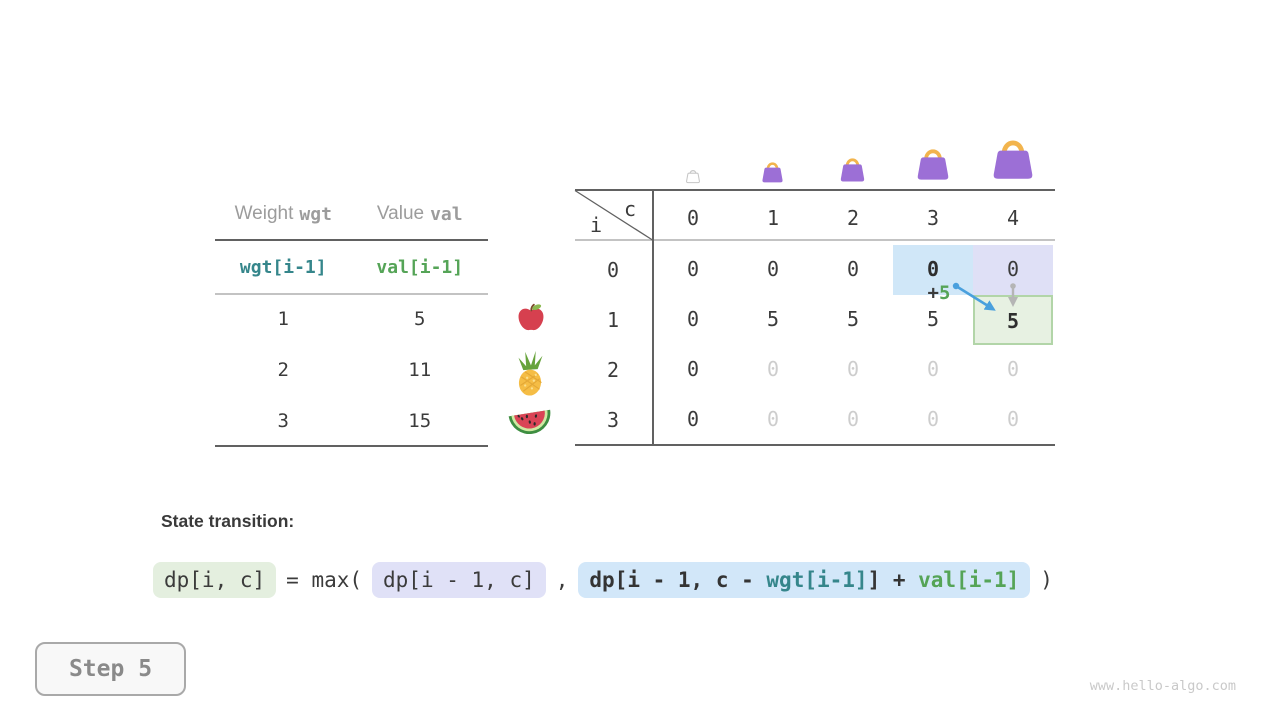  I want to click on formula-lhs-box: dp[i, c], so click(215, 580).